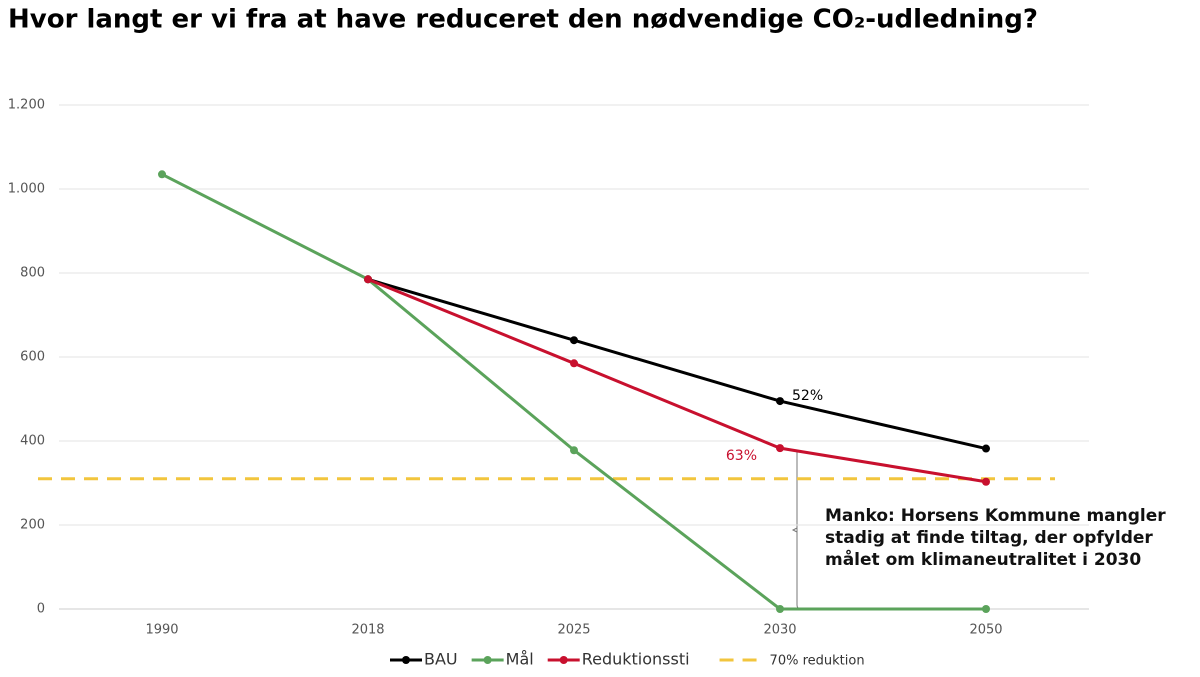 The height and width of the screenshot is (677, 1200). What do you see at coordinates (32, 441) in the screenshot?
I see `y-tick-label: 400` at bounding box center [32, 441].